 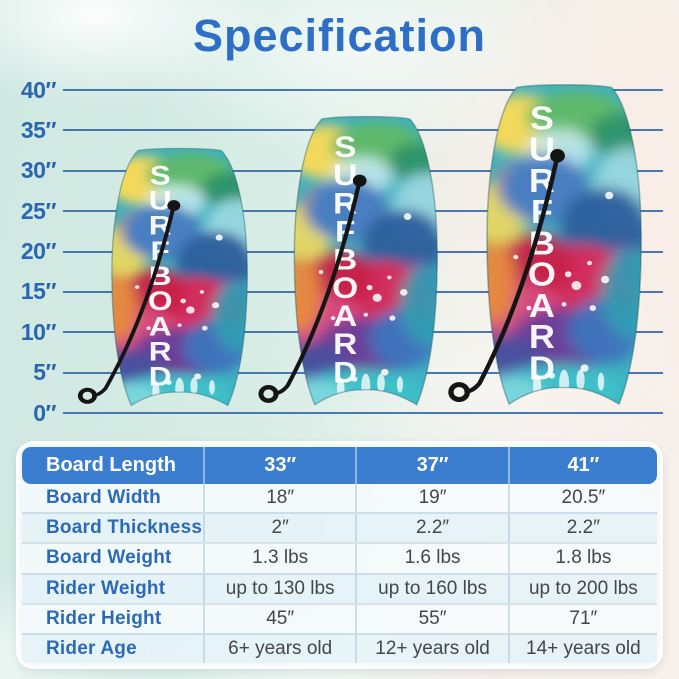 I want to click on spec-value: 14+ years old, so click(x=582, y=649).